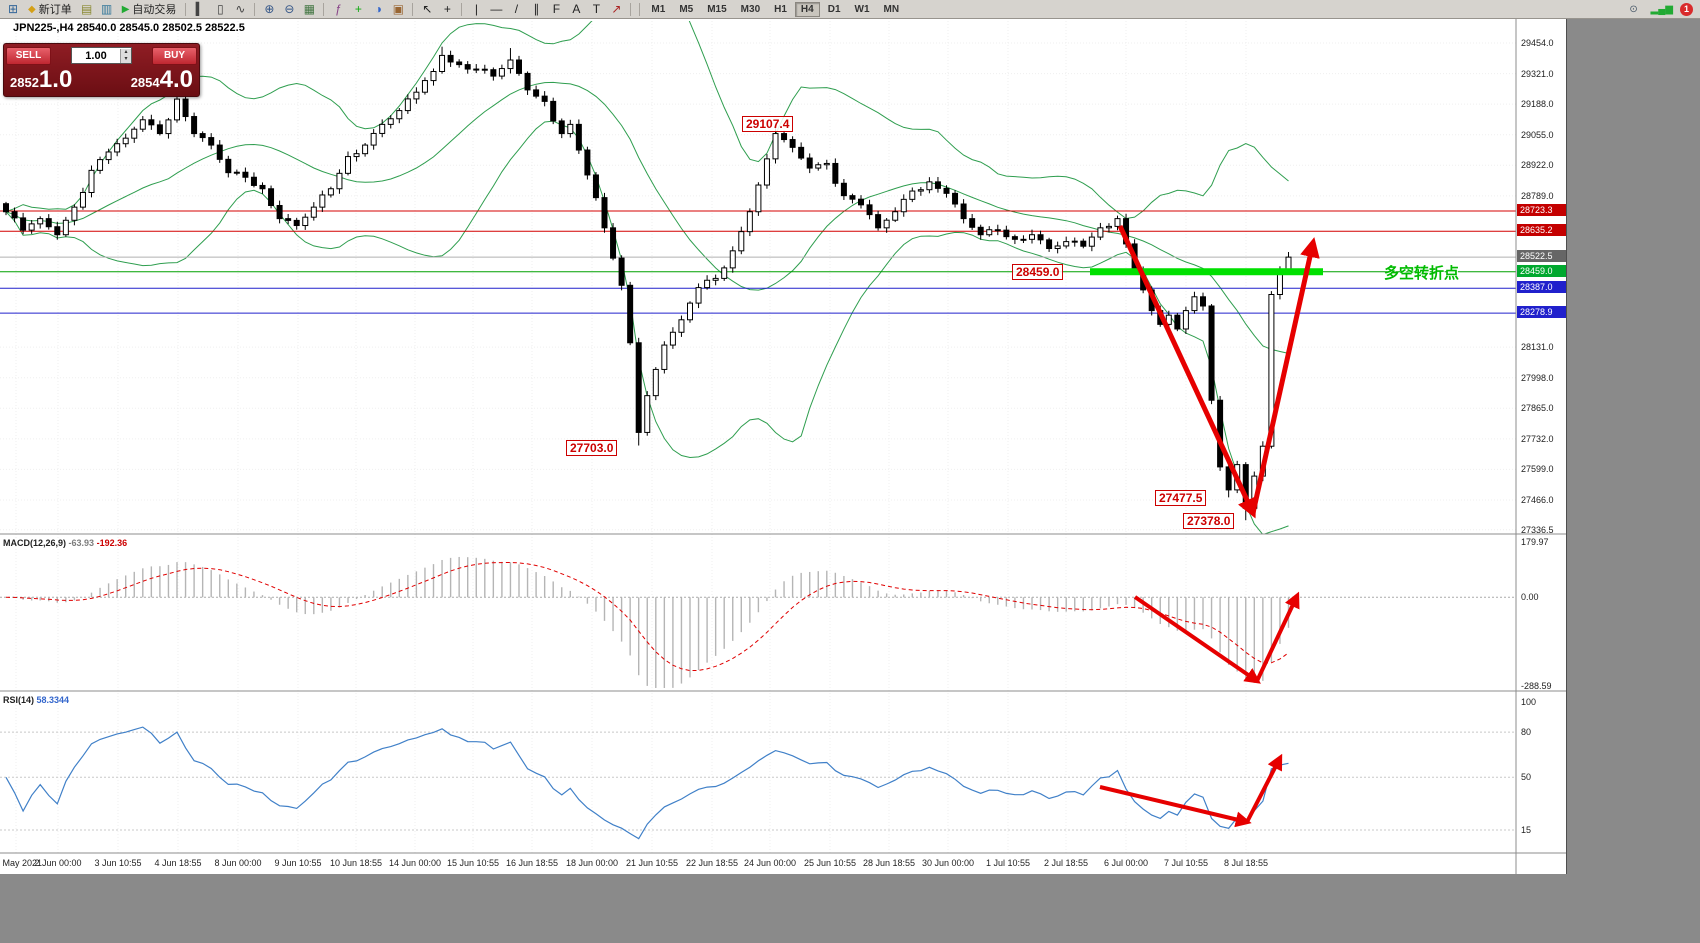  I want to click on timeframe-button-M30: M30, so click(750, 9).